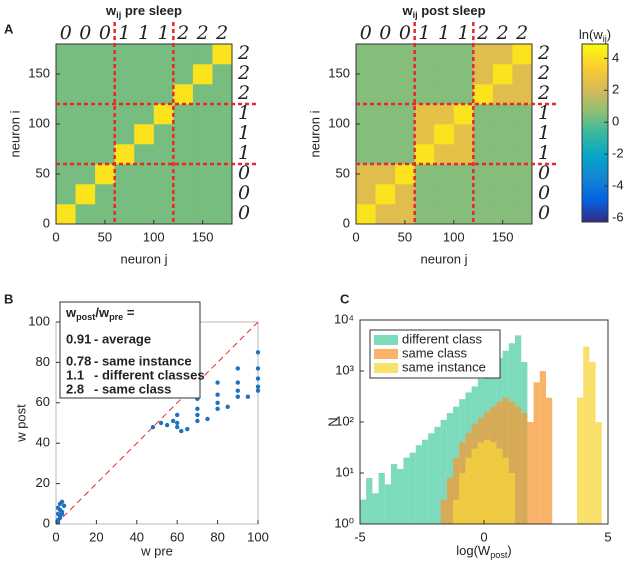  Describe the element at coordinates (151, 10) in the screenshot. I see `chart-title-part: pre sleep` at that location.